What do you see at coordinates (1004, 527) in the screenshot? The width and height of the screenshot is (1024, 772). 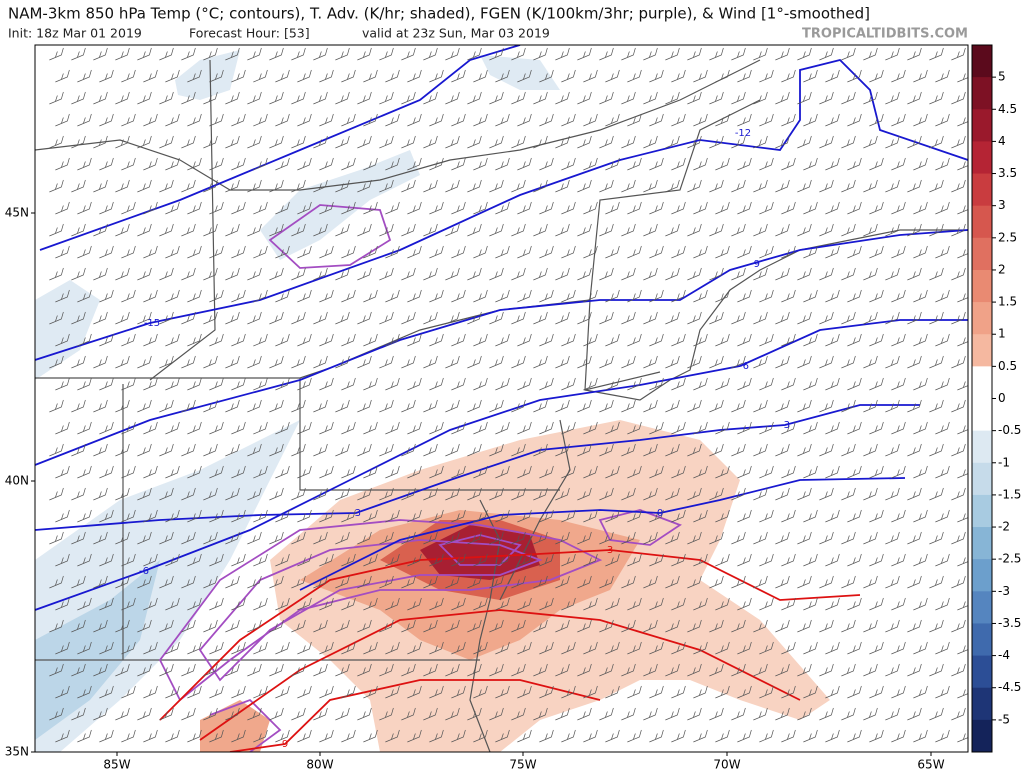 I see `colorbar-label: -2` at bounding box center [1004, 527].